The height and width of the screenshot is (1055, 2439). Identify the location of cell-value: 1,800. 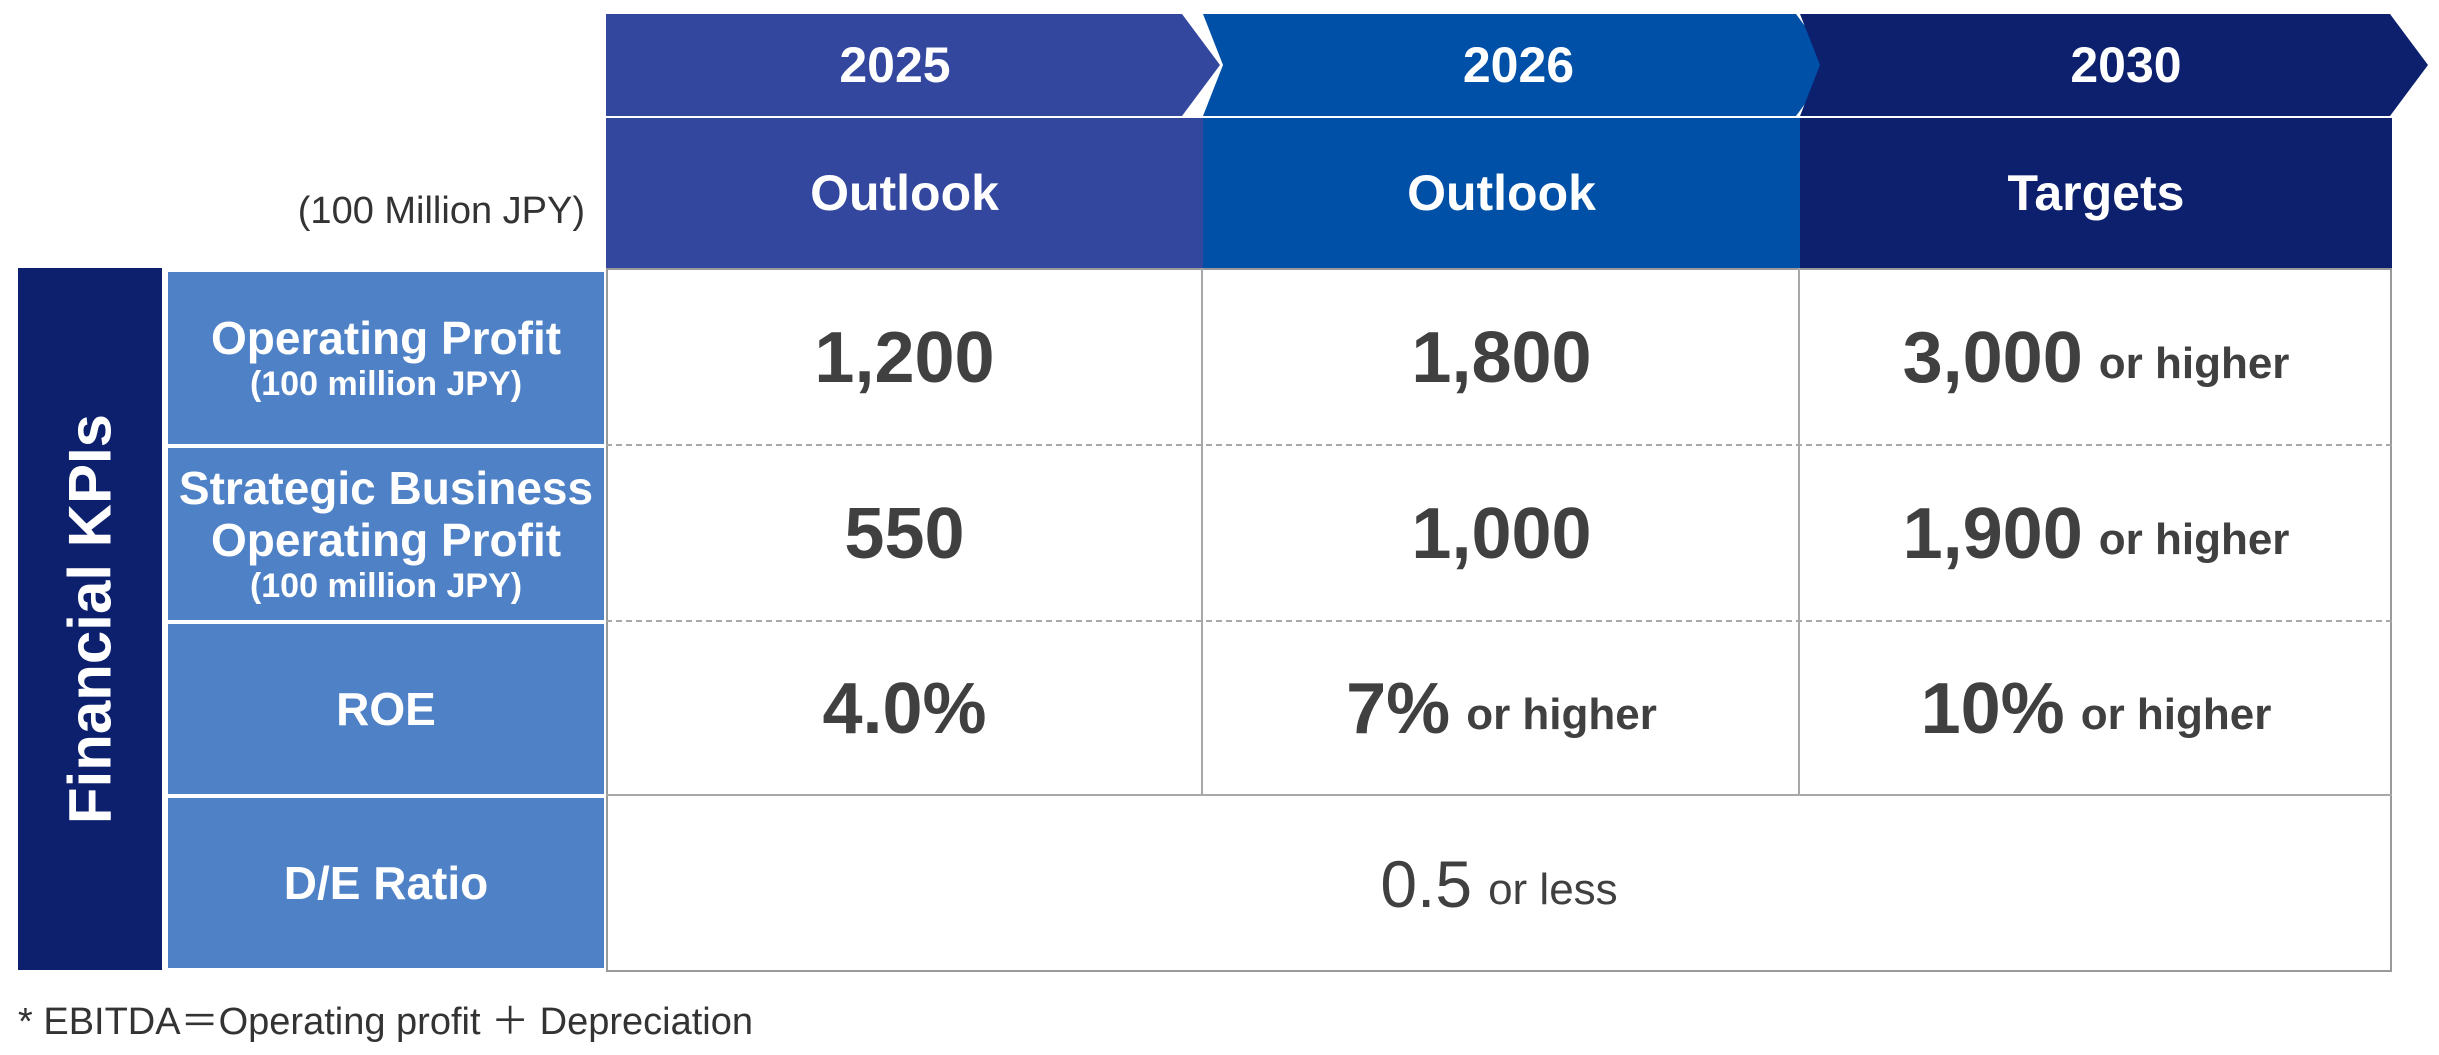
(1501, 358).